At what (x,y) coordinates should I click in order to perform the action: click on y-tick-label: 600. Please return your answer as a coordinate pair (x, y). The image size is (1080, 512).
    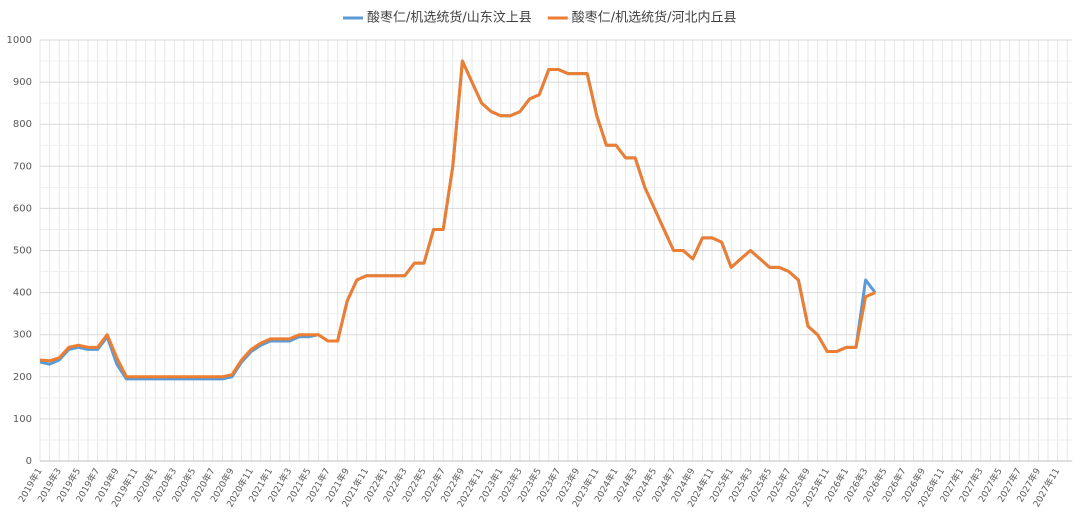
    Looking at the image, I should click on (22, 208).